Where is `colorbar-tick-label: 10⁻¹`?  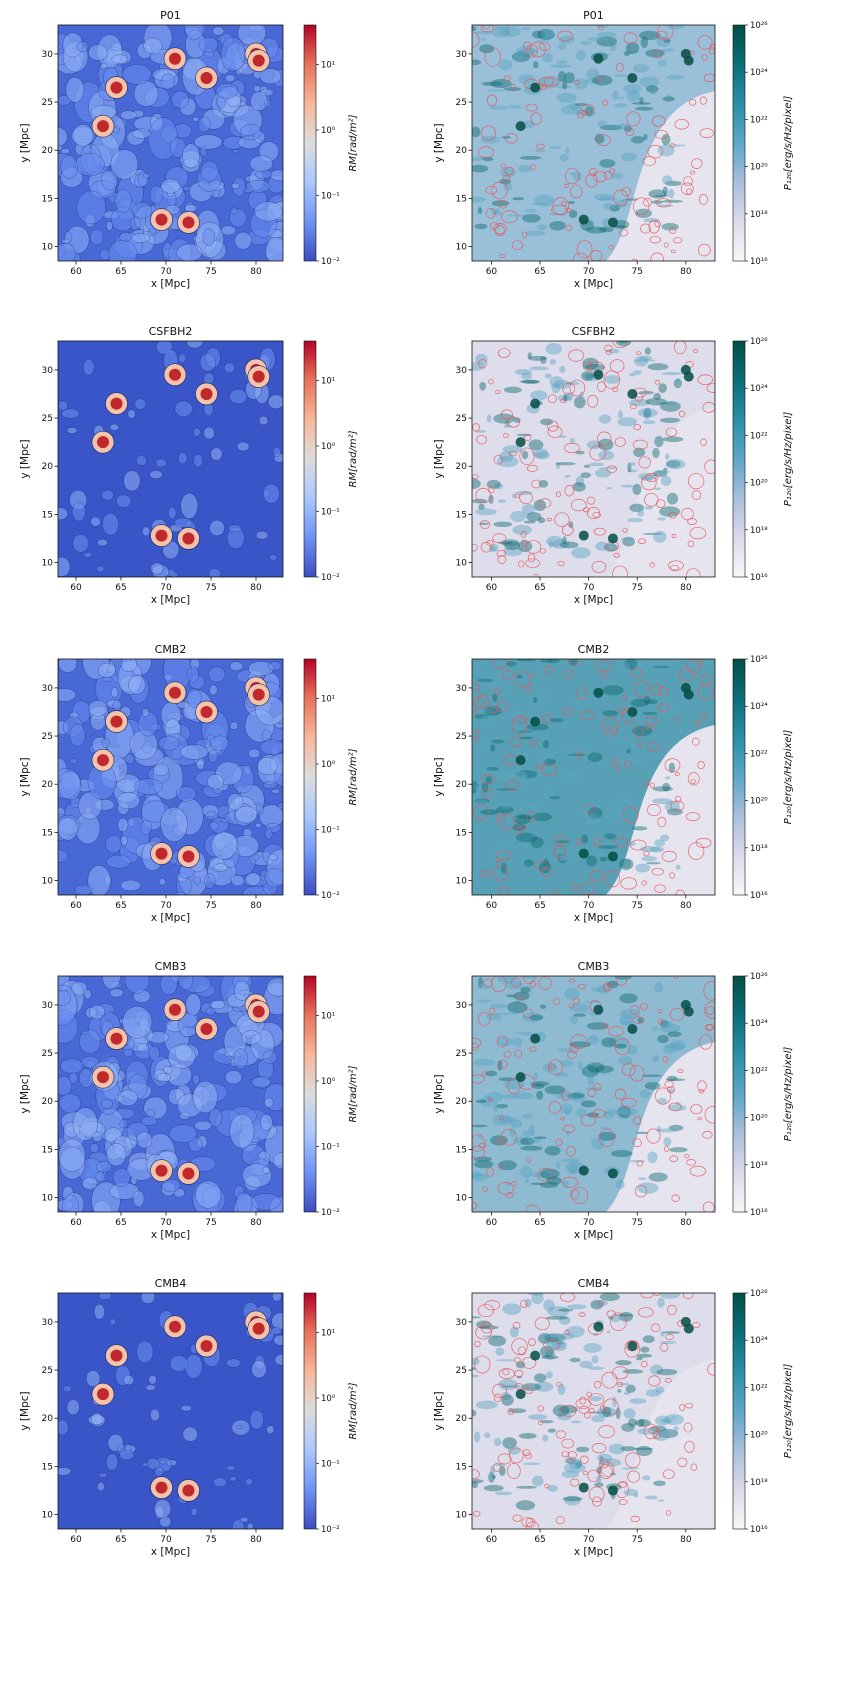
colorbar-tick-label: 10⁻¹ is located at coordinates (330, 1464).